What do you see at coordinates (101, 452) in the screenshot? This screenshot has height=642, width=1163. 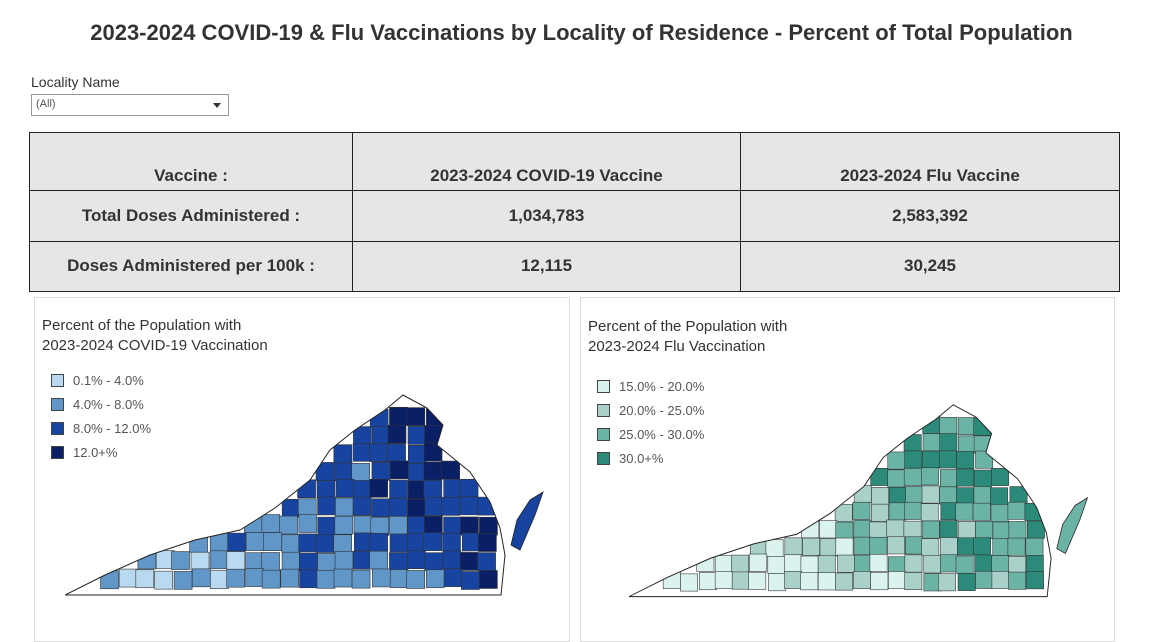 I see `covid-legend-item: 12.0+%` at bounding box center [101, 452].